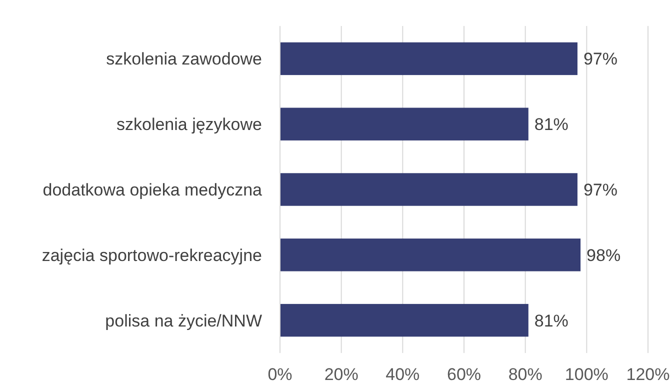  I want to click on x-tick-label: 100%, so click(586, 374).